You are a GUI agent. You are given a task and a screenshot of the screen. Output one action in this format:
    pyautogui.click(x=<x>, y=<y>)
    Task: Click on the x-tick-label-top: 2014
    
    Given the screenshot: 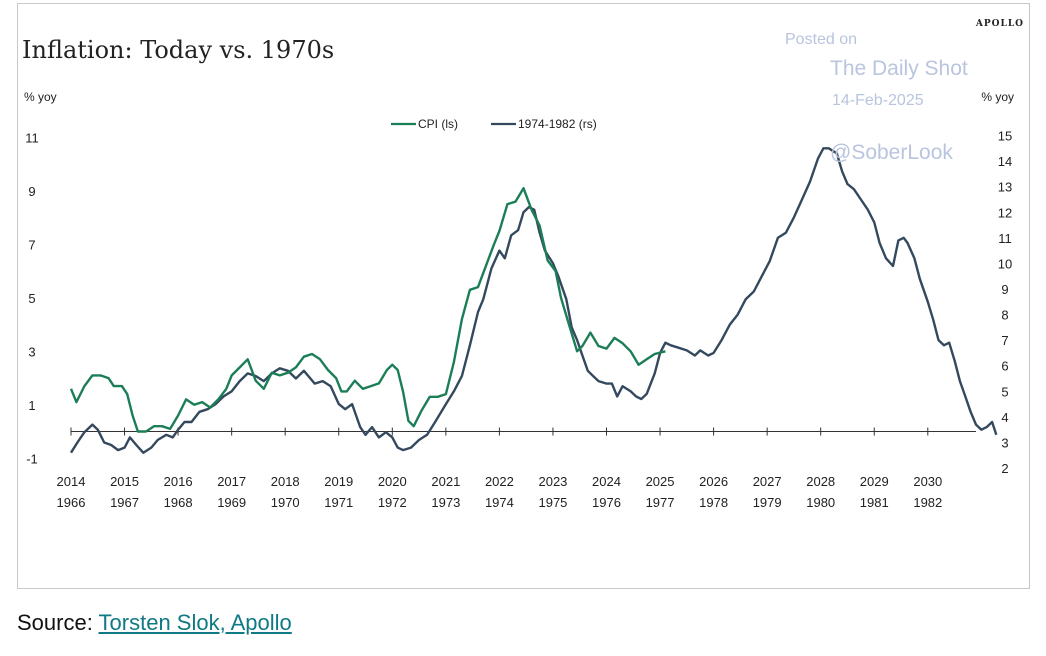 What is the action you would take?
    pyautogui.click(x=71, y=481)
    